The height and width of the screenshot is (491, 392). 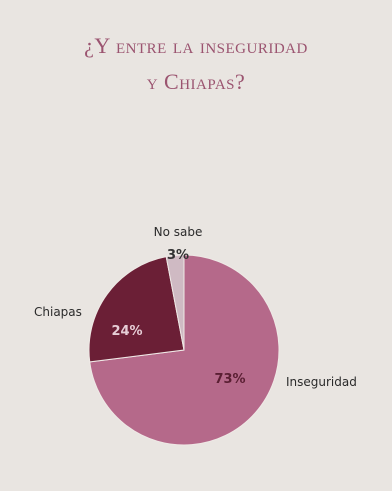 I want to click on slice-value-chiapas: 24%, so click(x=126, y=331).